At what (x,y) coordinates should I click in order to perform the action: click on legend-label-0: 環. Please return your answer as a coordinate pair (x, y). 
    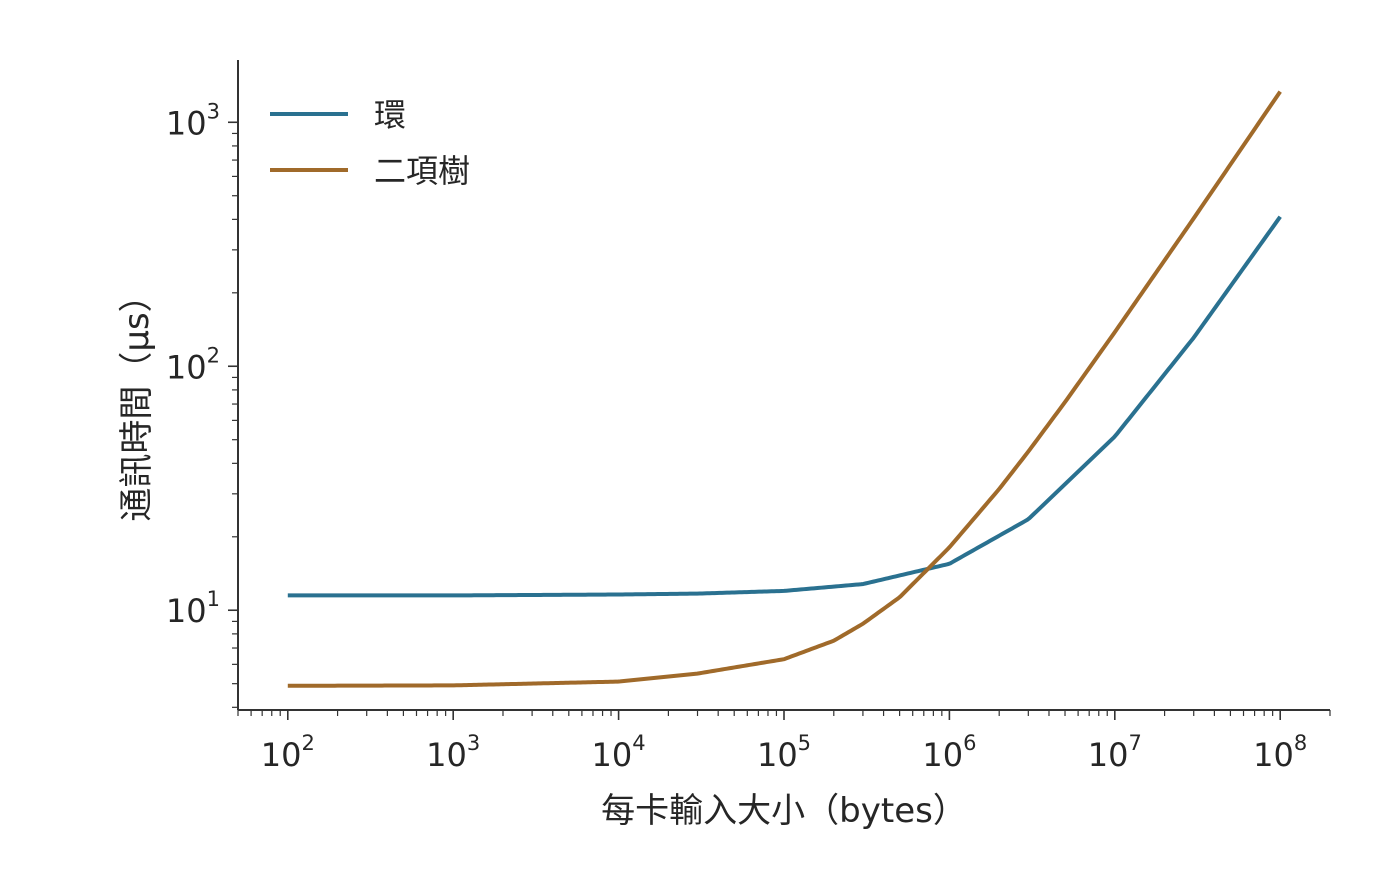
    Looking at the image, I should click on (390, 115).